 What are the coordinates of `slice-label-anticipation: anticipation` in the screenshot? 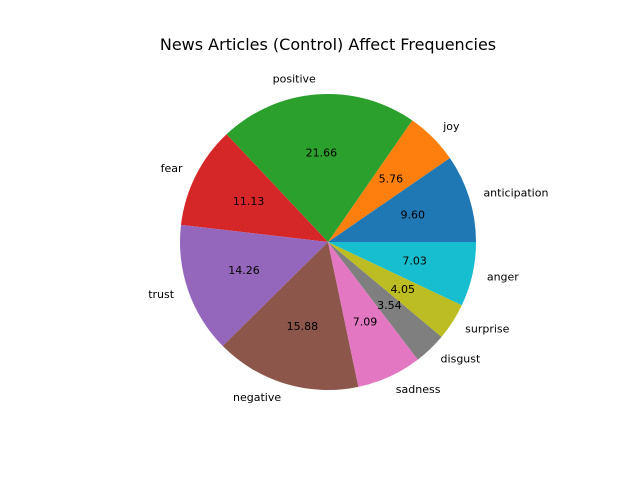 It's located at (515, 193).